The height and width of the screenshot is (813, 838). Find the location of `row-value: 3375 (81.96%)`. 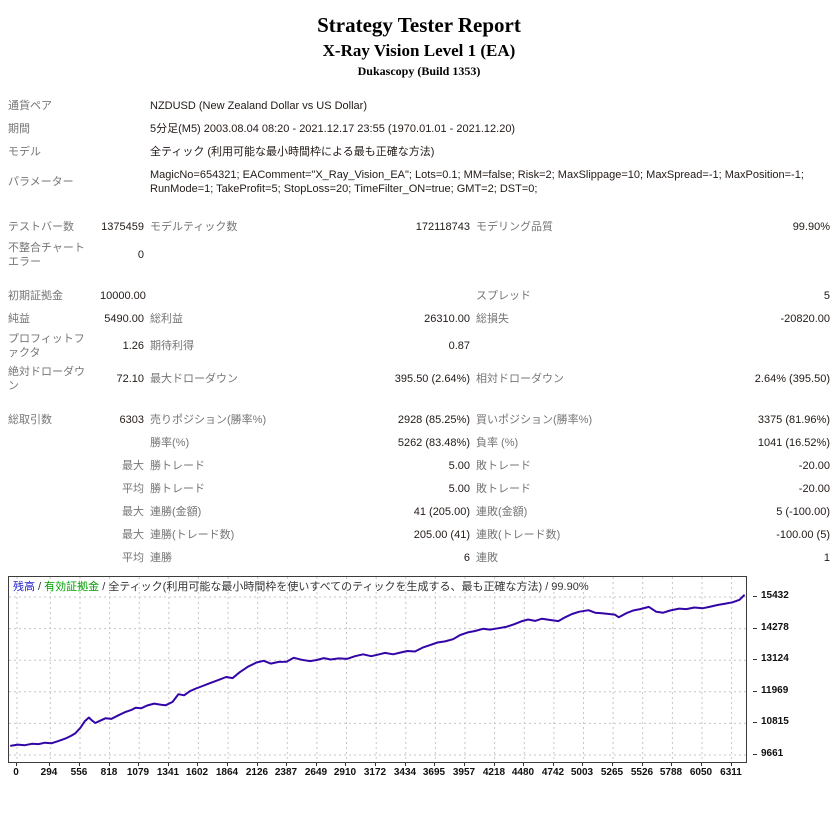

row-value: 3375 (81.96%) is located at coordinates (793, 419).